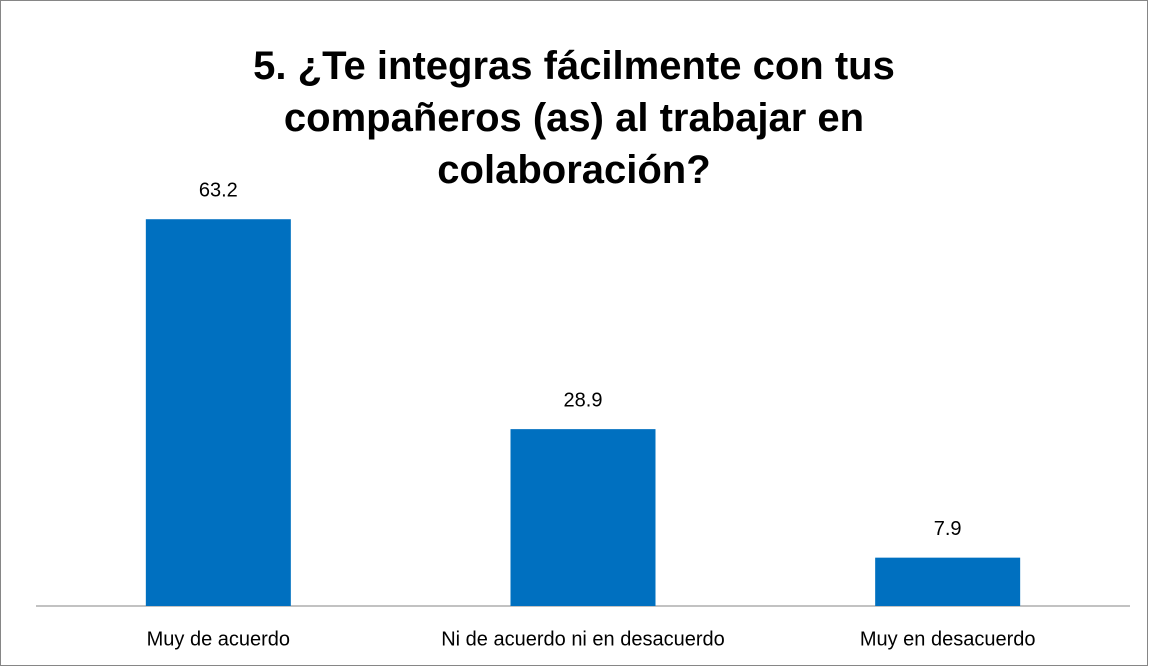  I want to click on data-label: 7.9, so click(948, 529).